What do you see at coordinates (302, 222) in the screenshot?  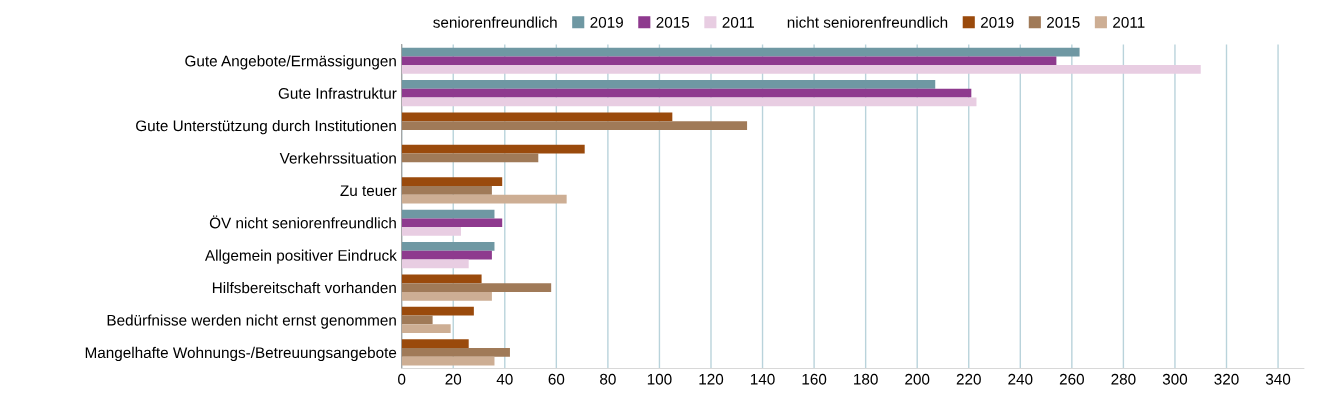 I see `y-tick-label: ÖV nicht seniorenfreundlich` at bounding box center [302, 222].